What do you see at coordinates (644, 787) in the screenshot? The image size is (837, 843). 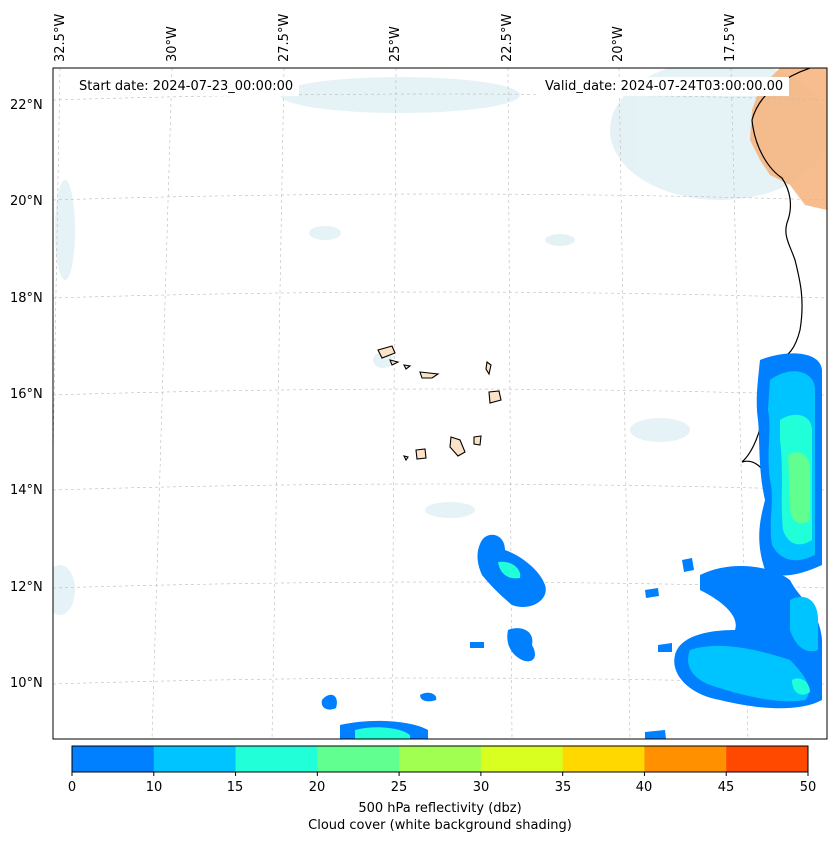 I see `colorbar-tick-label: 40` at bounding box center [644, 787].